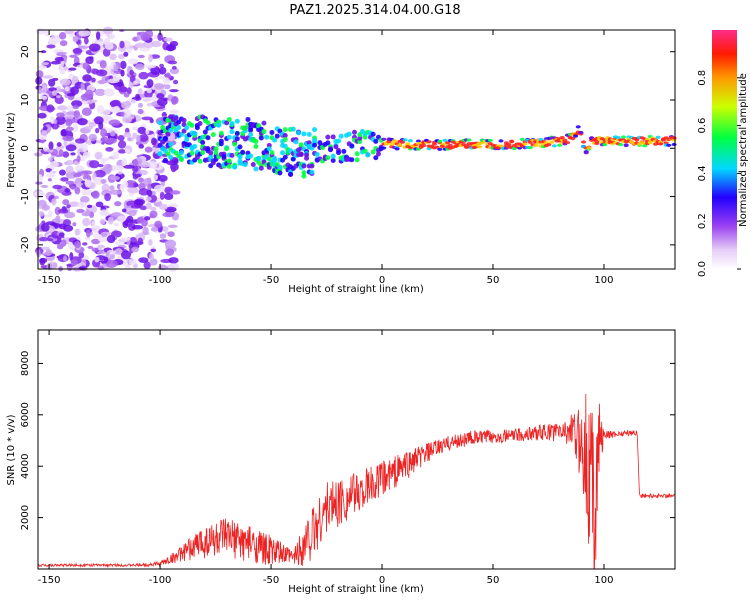 The height and width of the screenshot is (604, 750). What do you see at coordinates (25, 148) in the screenshot?
I see `top-y-tick-label: 0` at bounding box center [25, 148].